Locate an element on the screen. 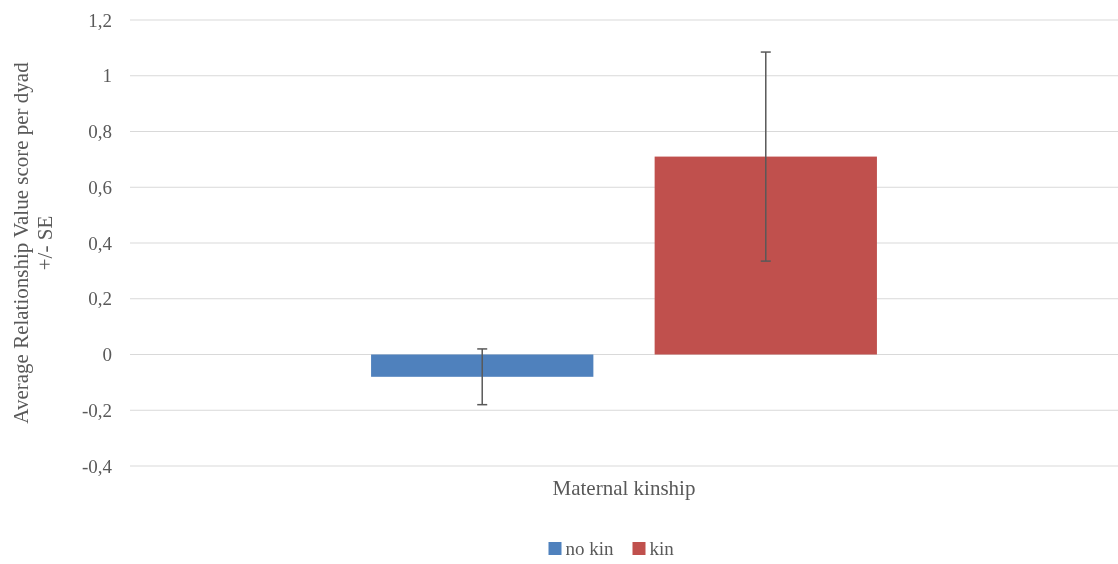  y-tick-label: 0,4 is located at coordinates (100, 243).